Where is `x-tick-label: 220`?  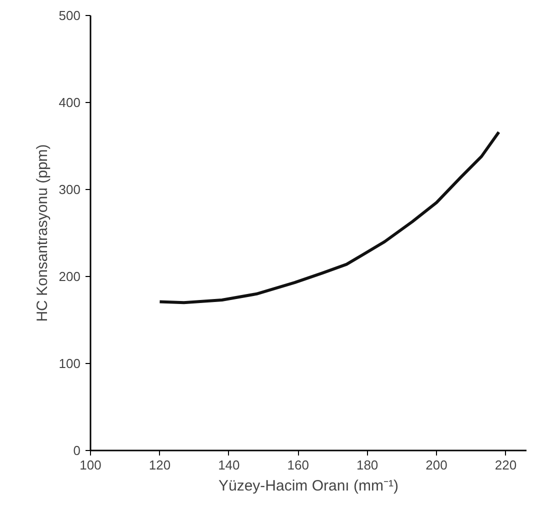
x-tick-label: 220 is located at coordinates (505, 465).